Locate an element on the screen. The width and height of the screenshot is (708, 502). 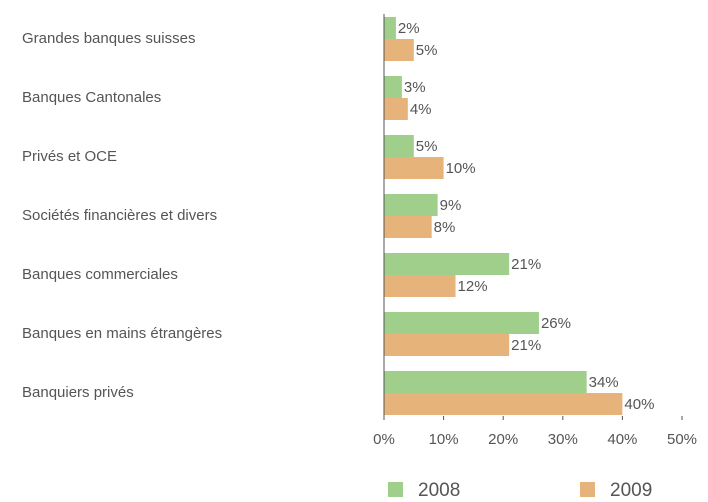
data-label: 3% is located at coordinates (415, 87).